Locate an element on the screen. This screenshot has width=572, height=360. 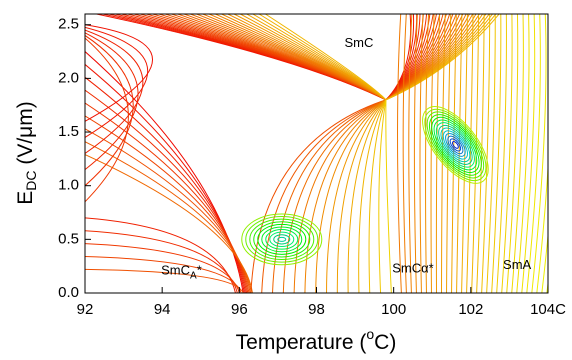
x-tick-label: 92 is located at coordinates (85, 309).